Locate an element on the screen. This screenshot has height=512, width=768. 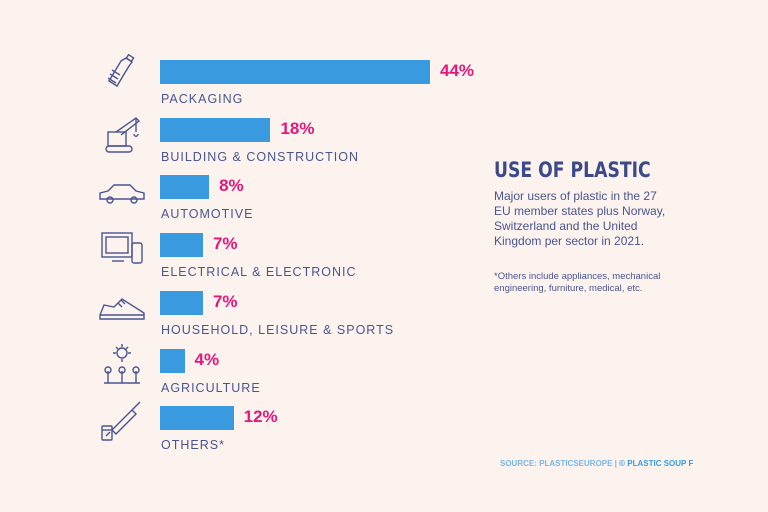
syringe-vial-icon is located at coordinates (122, 422).